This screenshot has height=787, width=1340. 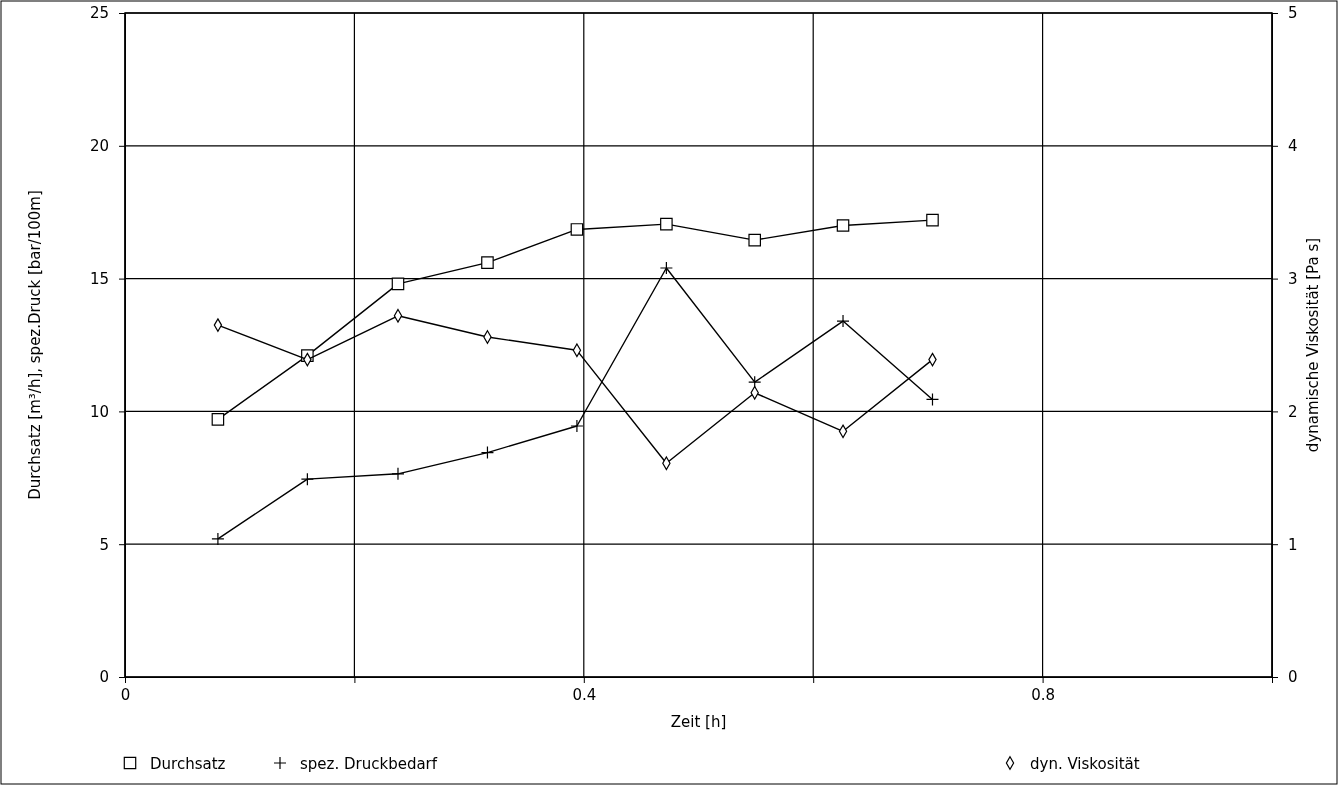 What do you see at coordinates (99, 278) in the screenshot?
I see `y-tick-label: 15` at bounding box center [99, 278].